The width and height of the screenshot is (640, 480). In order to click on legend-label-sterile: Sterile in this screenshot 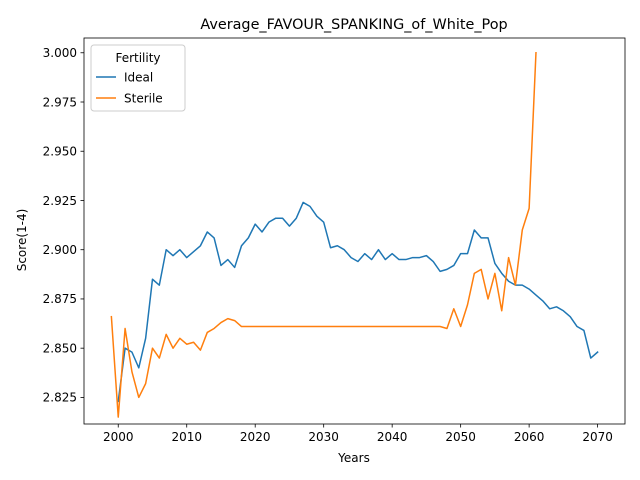, I will do `click(143, 98)`.